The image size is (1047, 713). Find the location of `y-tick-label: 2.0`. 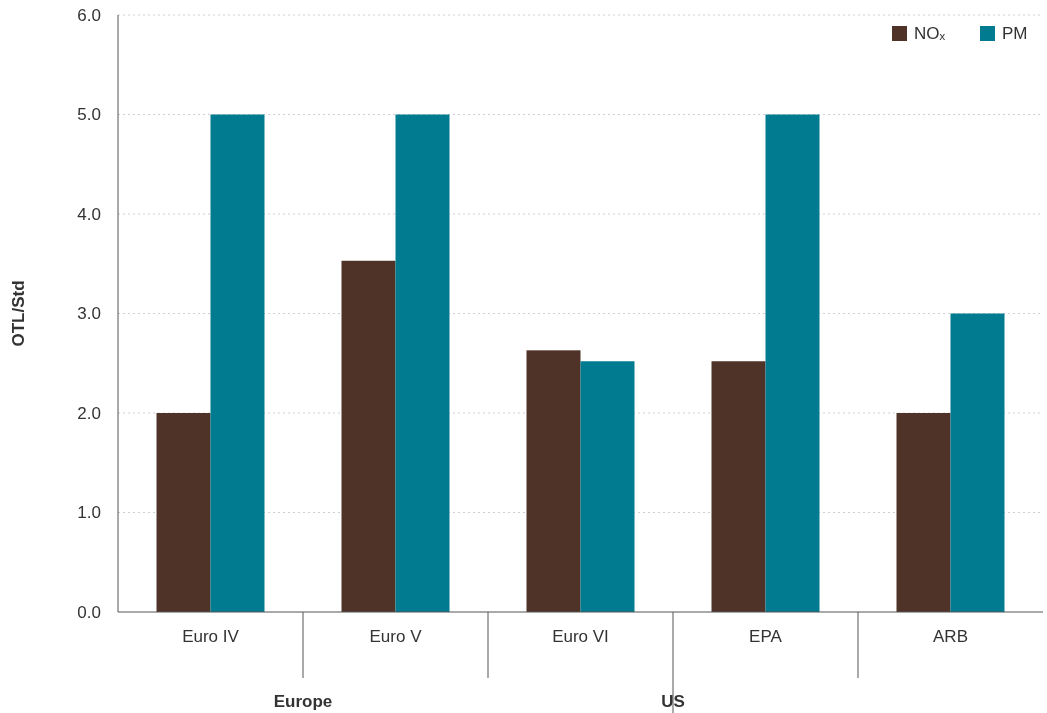

y-tick-label: 2.0 is located at coordinates (89, 413).